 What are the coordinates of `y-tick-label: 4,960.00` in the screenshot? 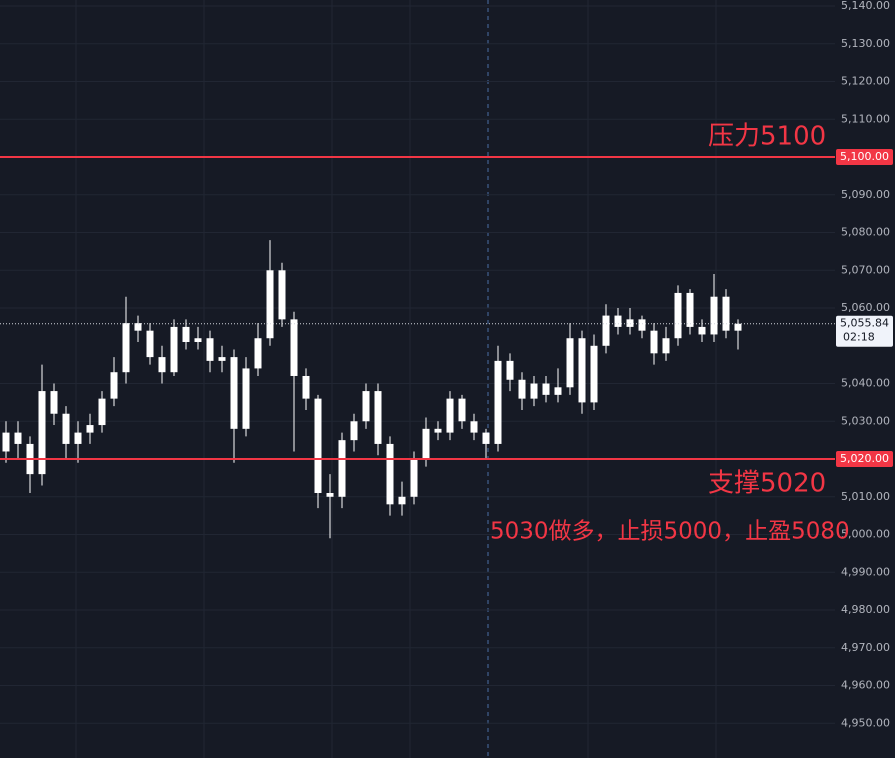 It's located at (865, 685).